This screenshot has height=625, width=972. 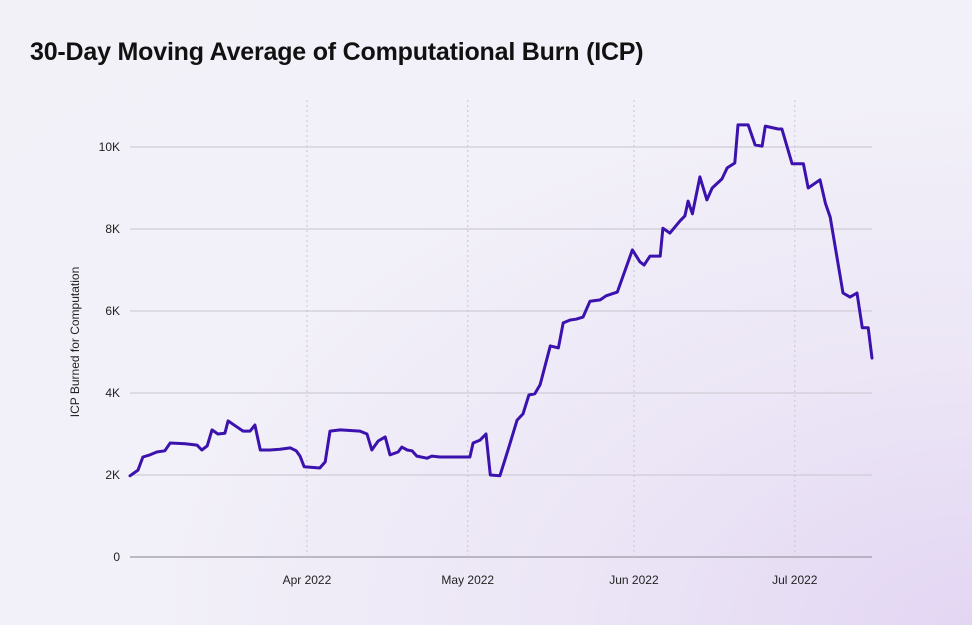 What do you see at coordinates (112, 393) in the screenshot?
I see `y-tick-label: 4K` at bounding box center [112, 393].